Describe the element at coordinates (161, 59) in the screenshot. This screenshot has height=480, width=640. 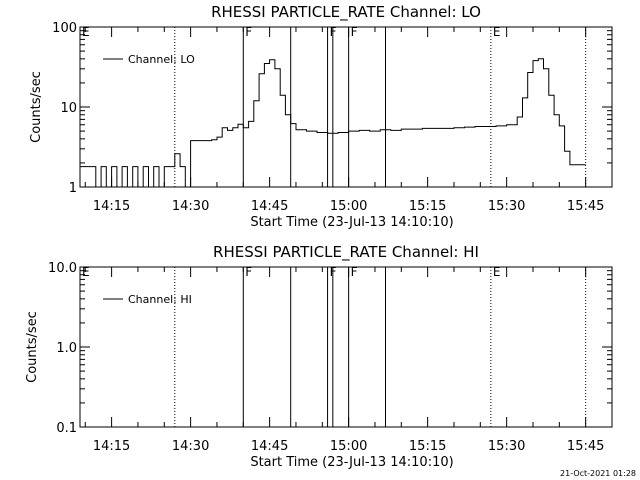
I see `legend-label: Channel: LO` at that location.